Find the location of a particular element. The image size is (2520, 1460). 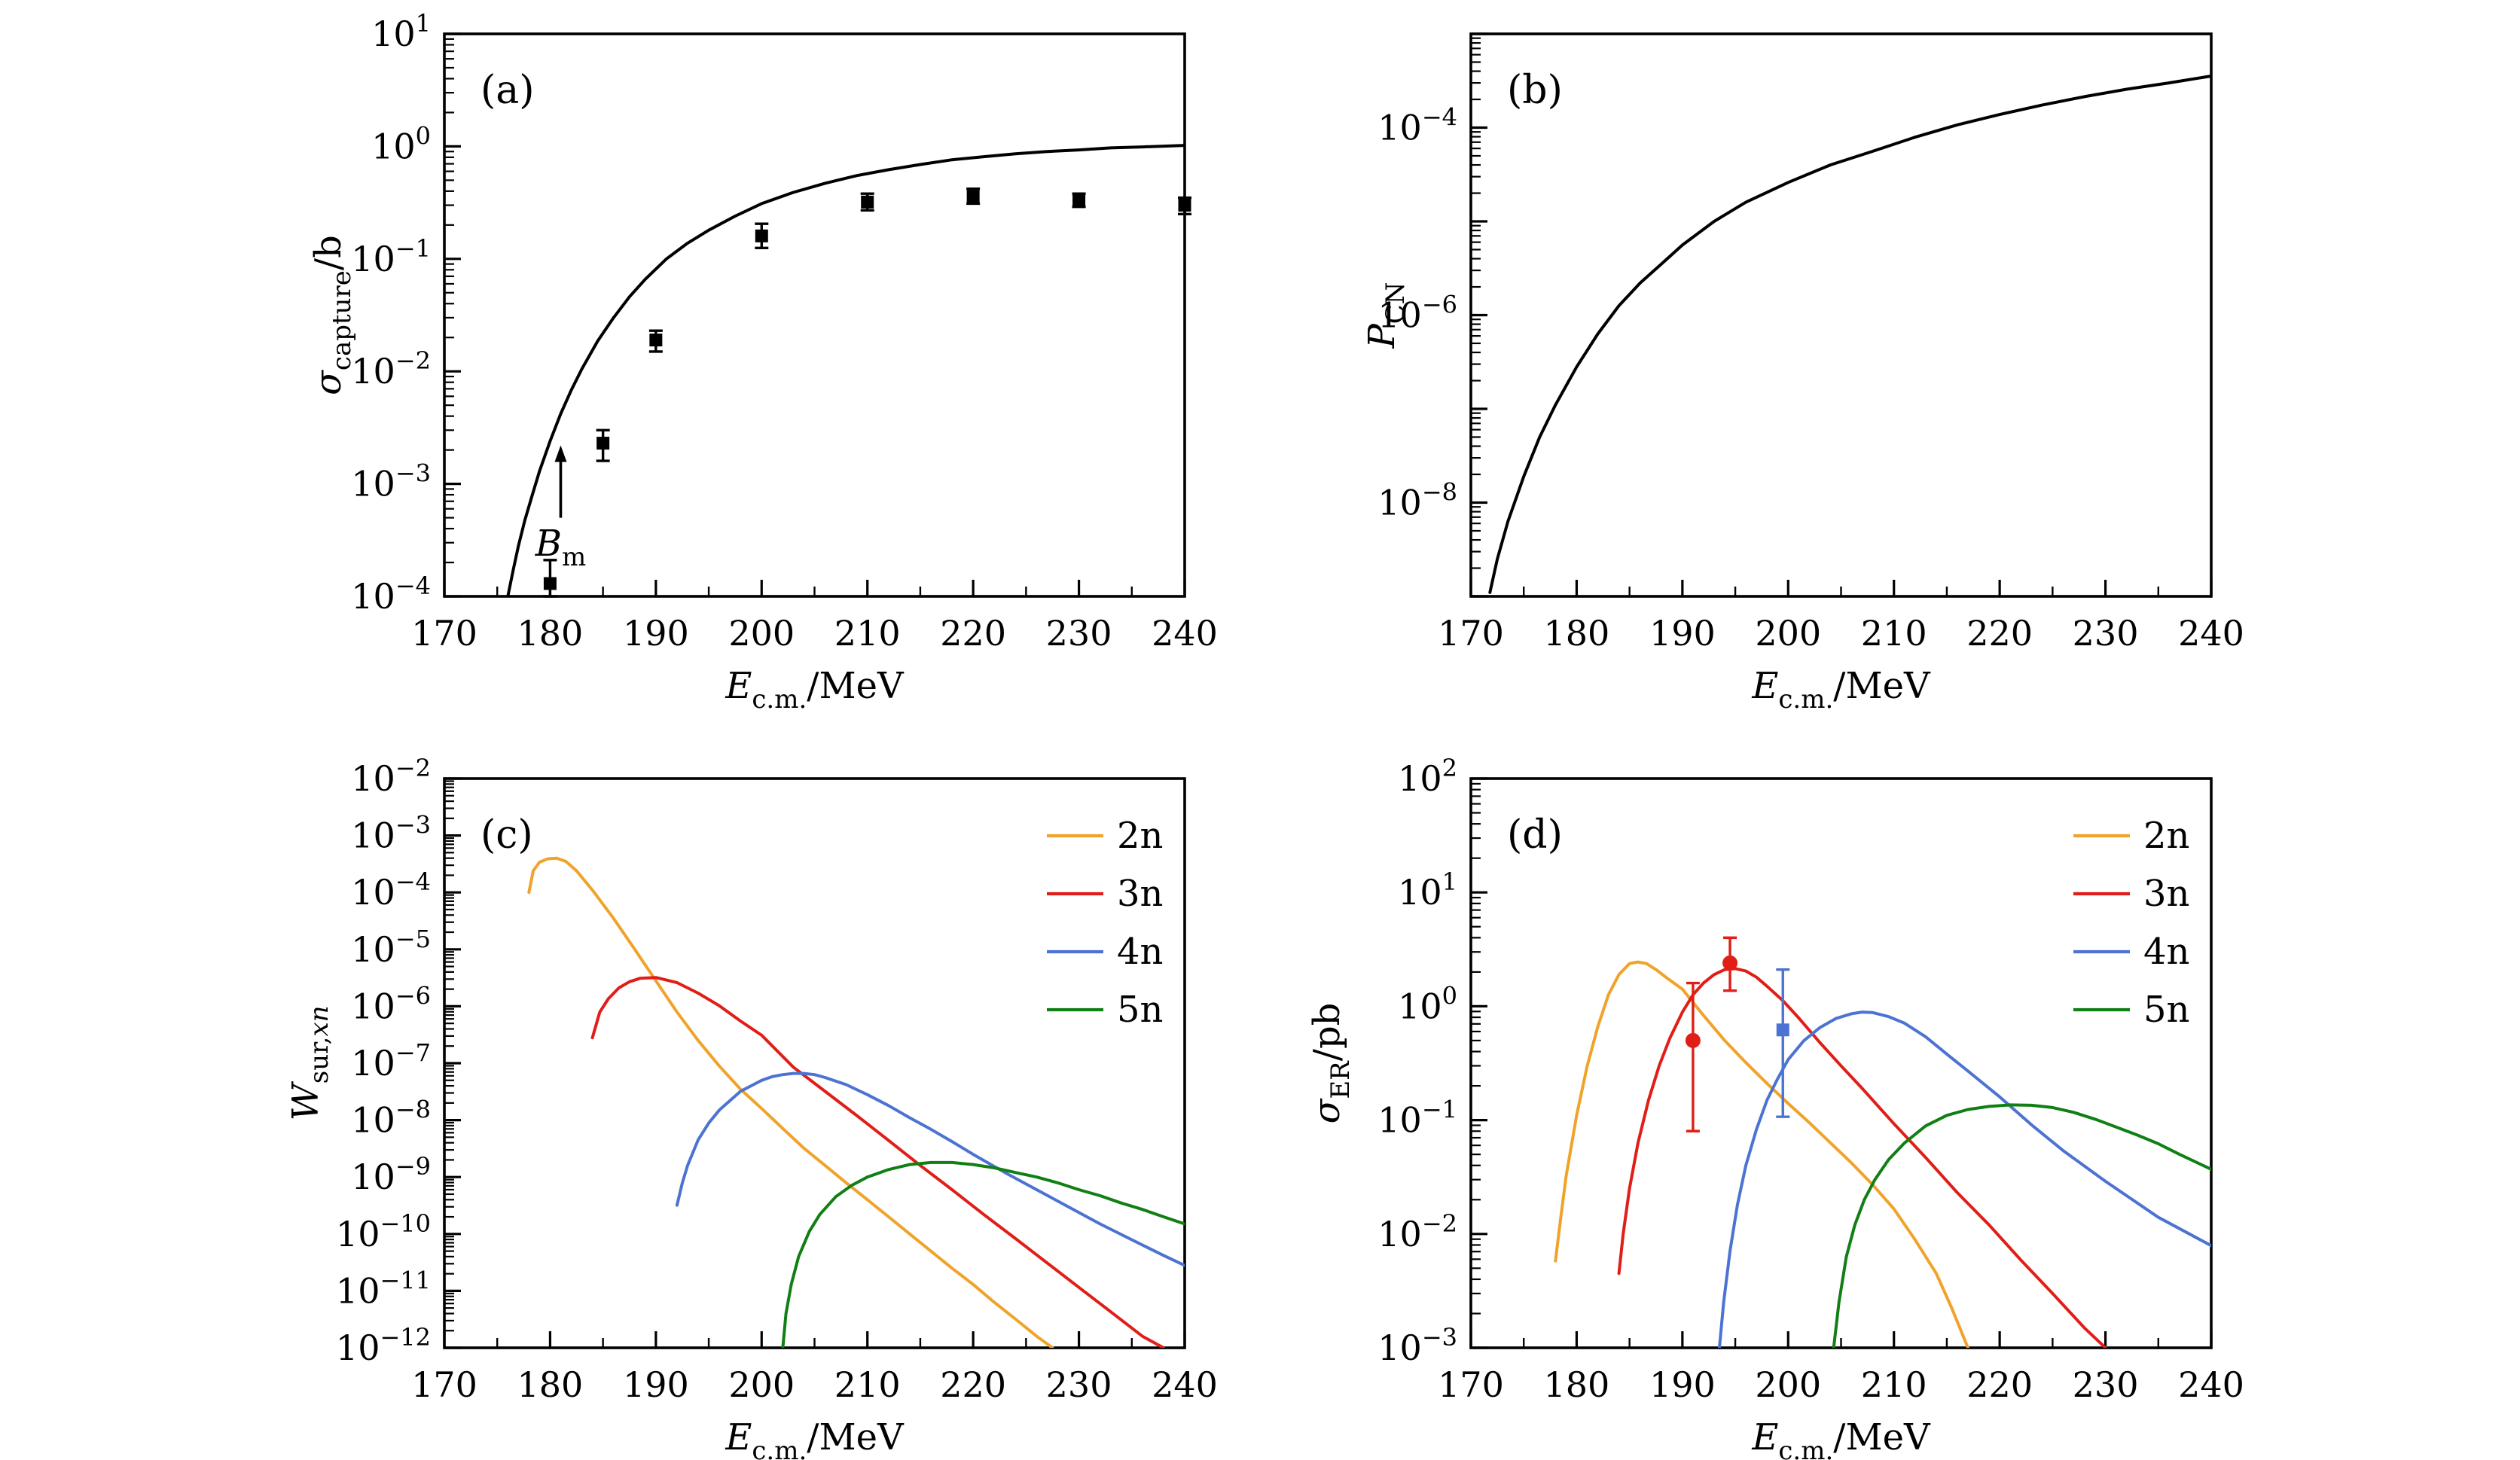

series-group-d is located at coordinates (1882, 1154).